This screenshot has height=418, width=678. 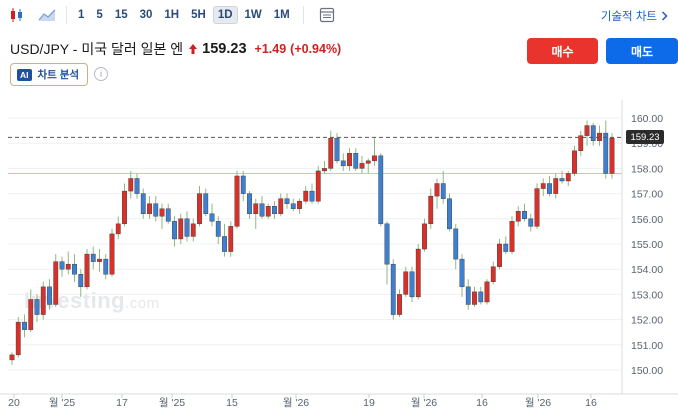 I want to click on timeframe-1h: 1H, so click(x=172, y=15).